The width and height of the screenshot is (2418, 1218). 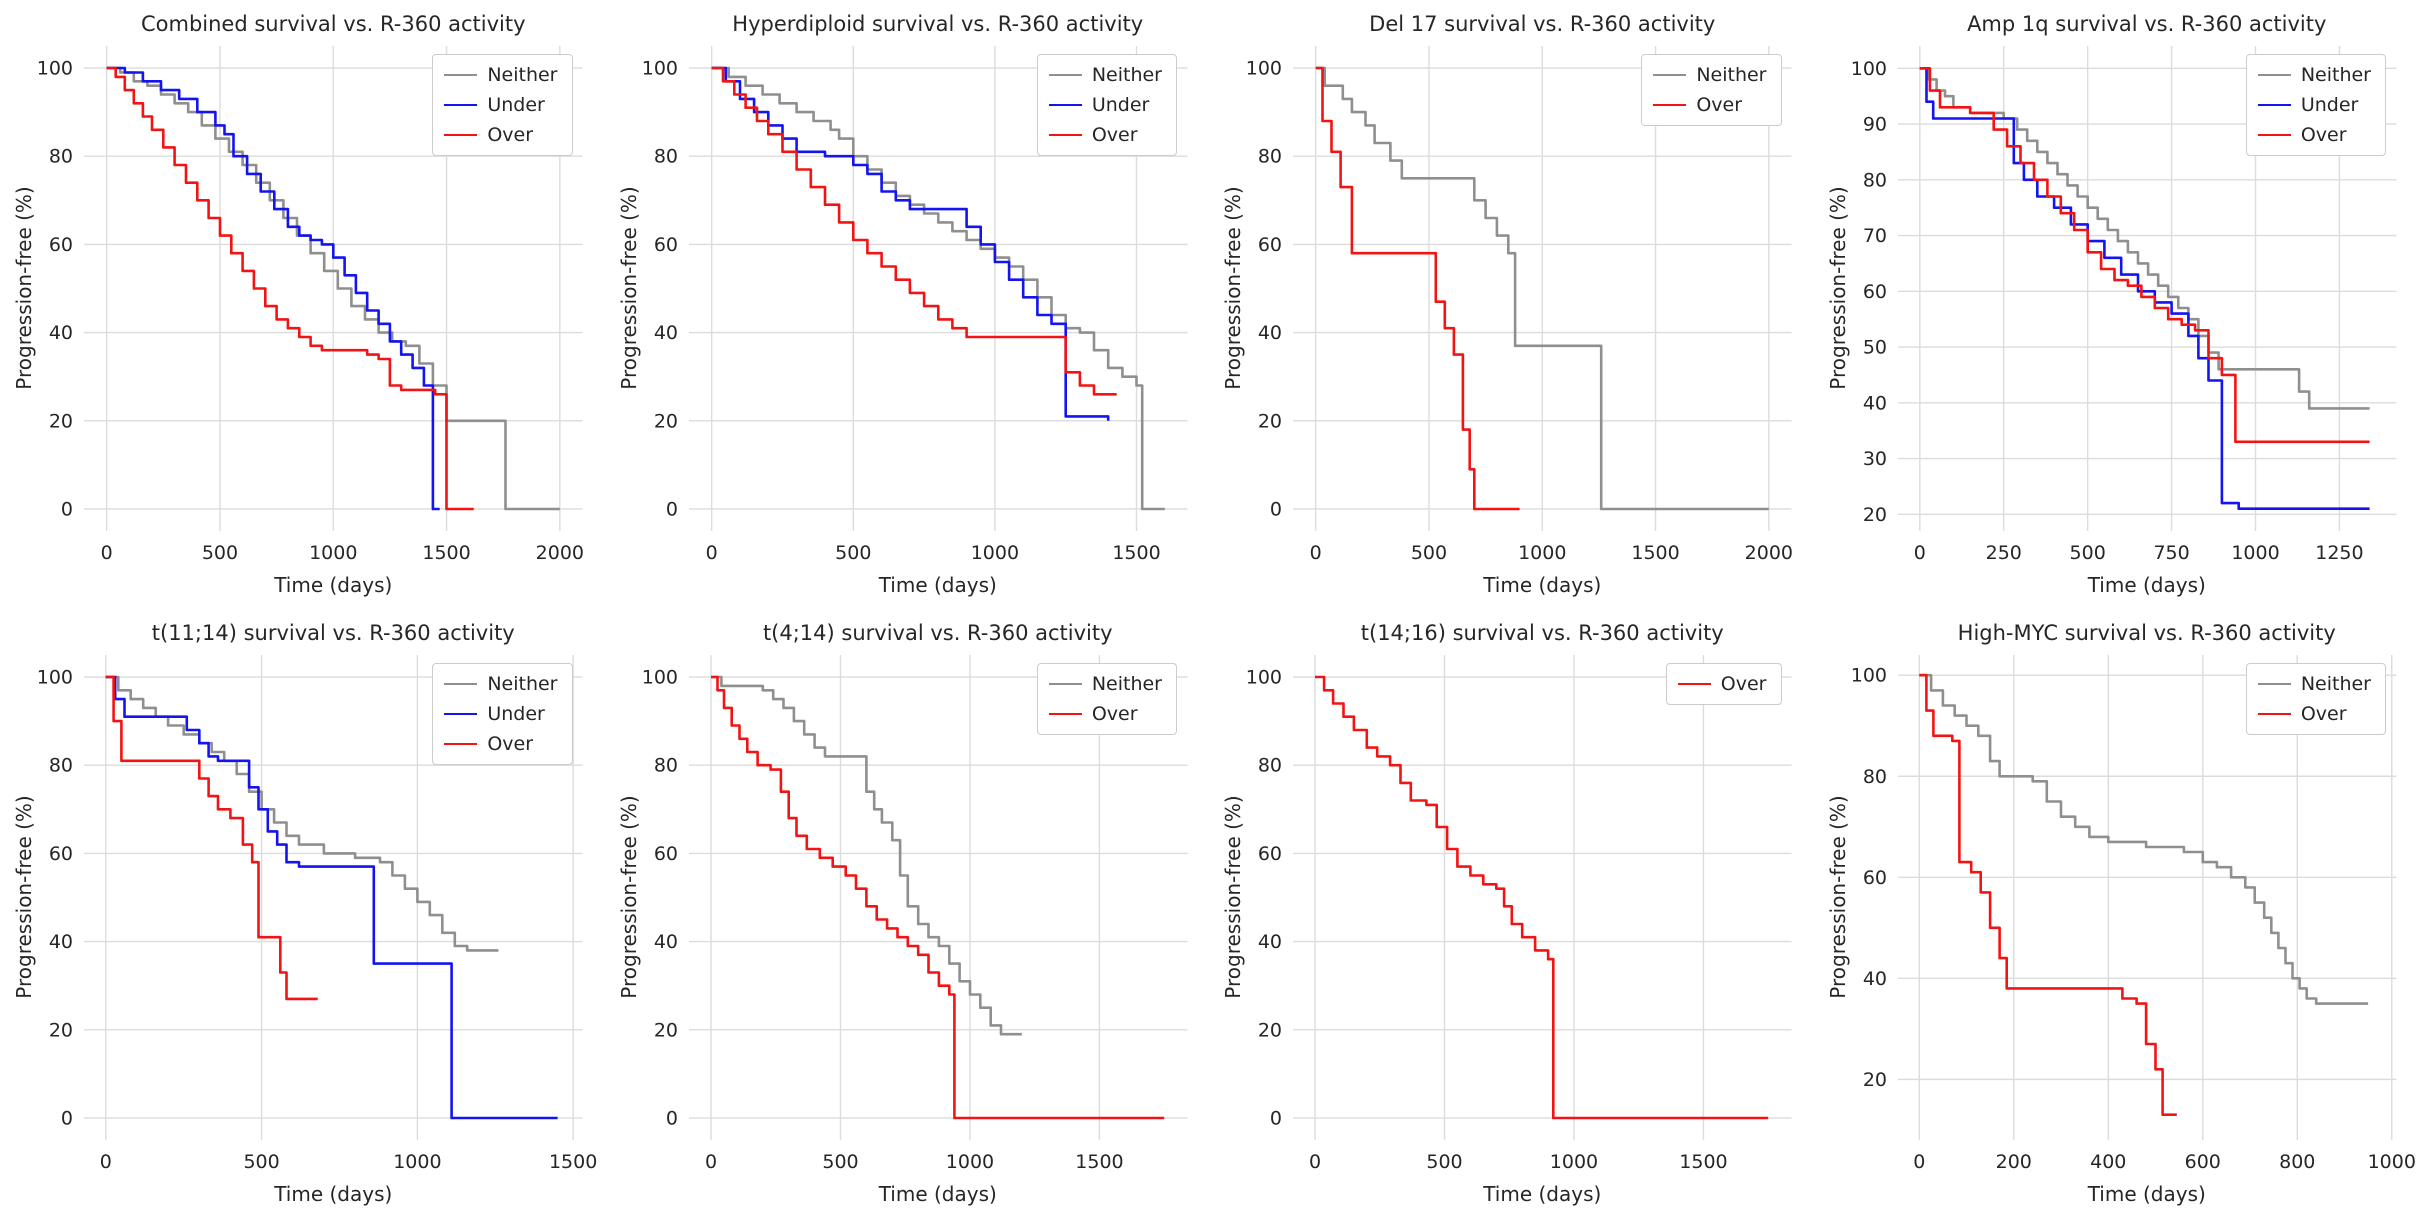 I want to click on x-tick-label: 1250, so click(x=2339, y=553).